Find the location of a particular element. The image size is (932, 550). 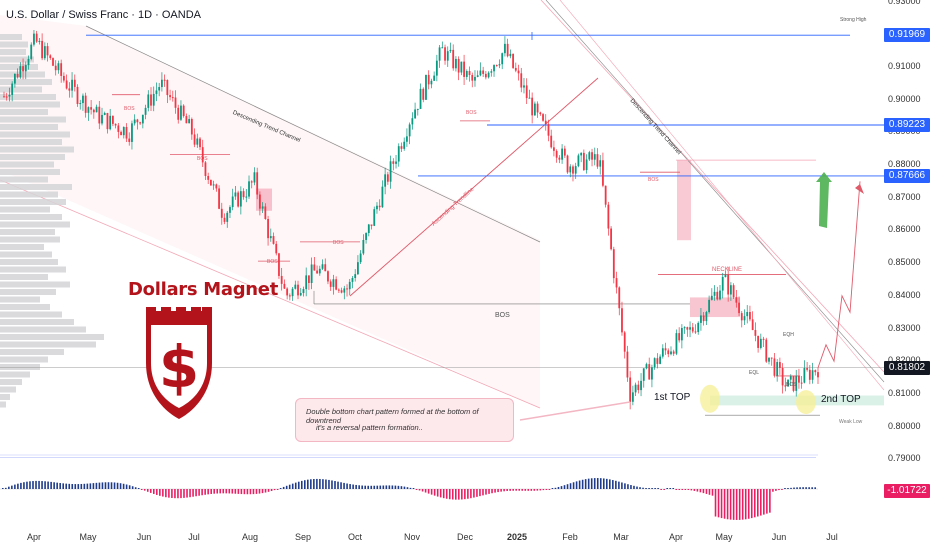

bullish-arrow-icon is located at coordinates (824, 200).